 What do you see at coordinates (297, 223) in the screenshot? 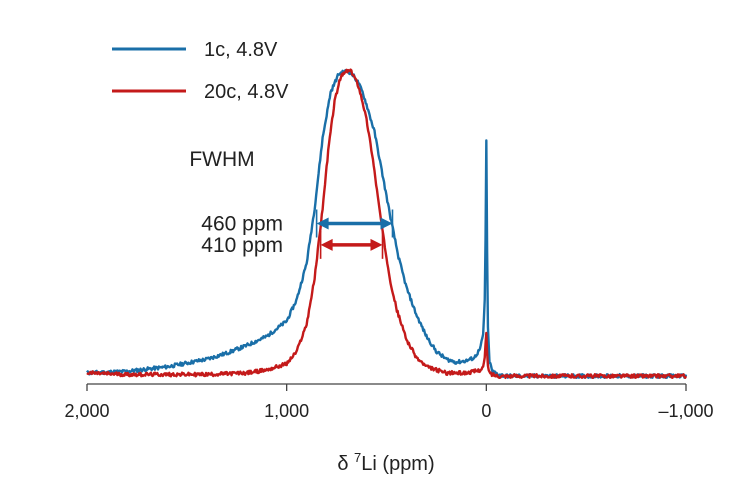
I see `fwhm-arrow: 460 ppm` at bounding box center [297, 223].